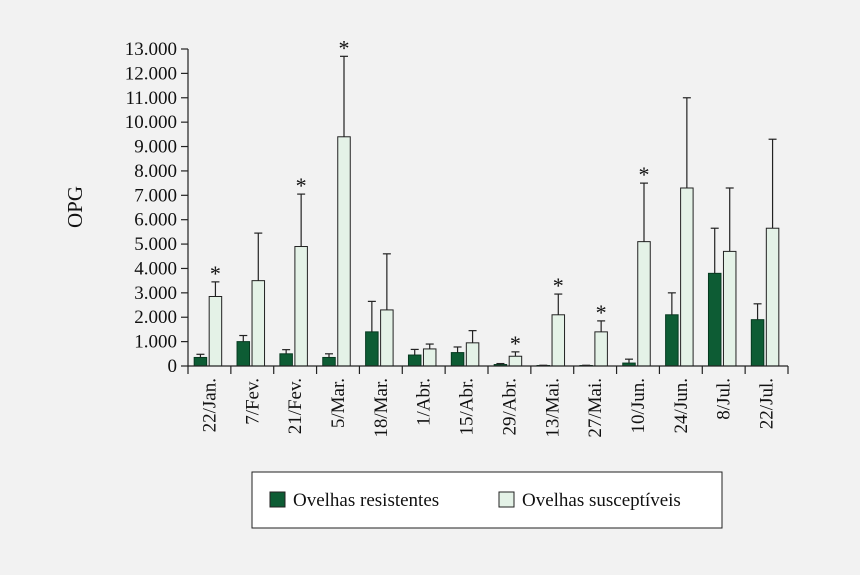  I want to click on x-tick-label: 18/Mar., so click(381, 408).